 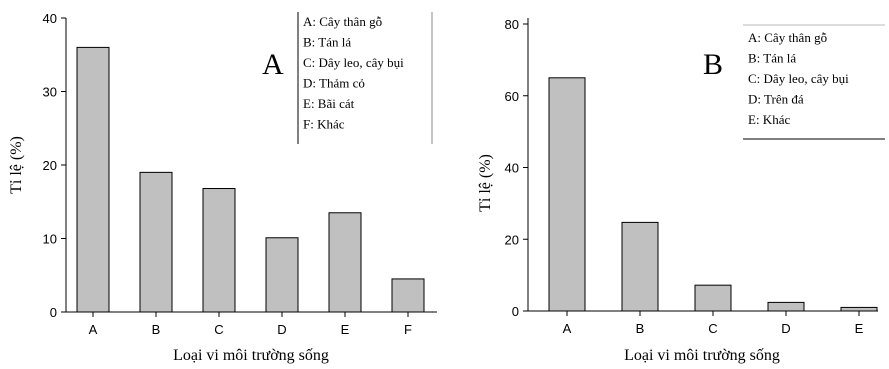 What do you see at coordinates (53, 312) in the screenshot?
I see `panel-a-y-tick-label: 0` at bounding box center [53, 312].